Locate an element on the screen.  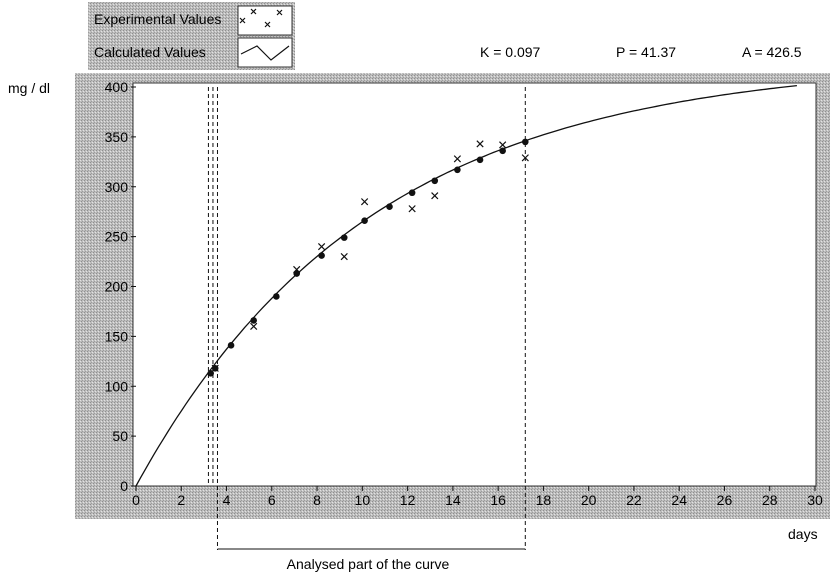
y-tick-label: 400 is located at coordinates (117, 87).